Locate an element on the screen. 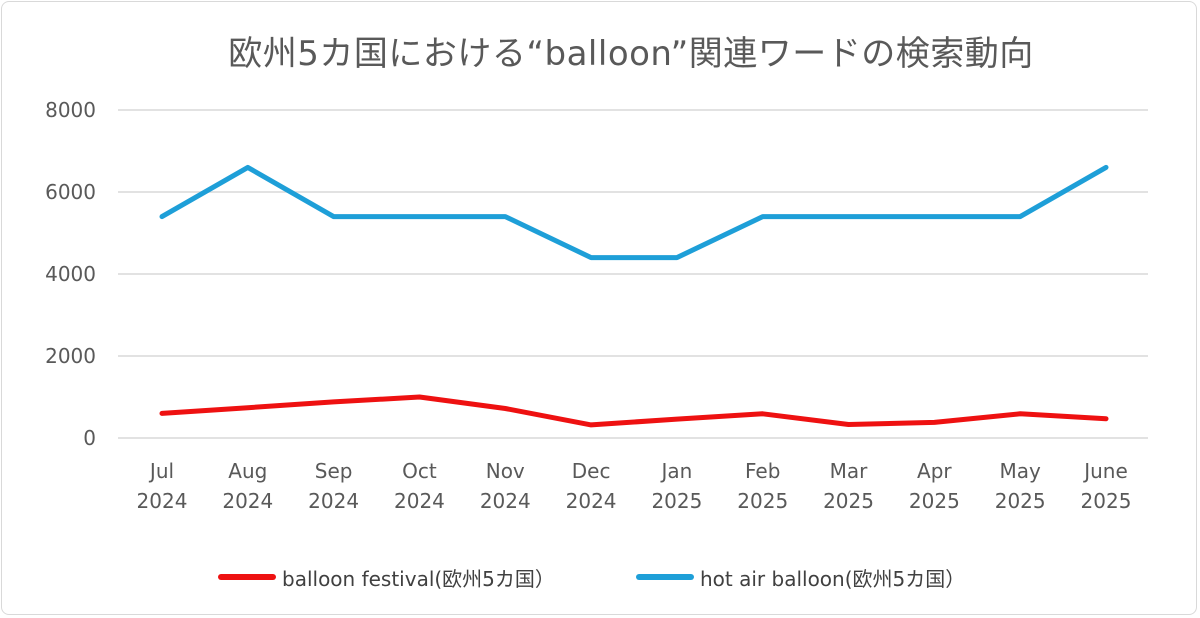 Image resolution: width=1200 pixels, height=618 pixels. x-tick-label-month: Nov is located at coordinates (505, 471).